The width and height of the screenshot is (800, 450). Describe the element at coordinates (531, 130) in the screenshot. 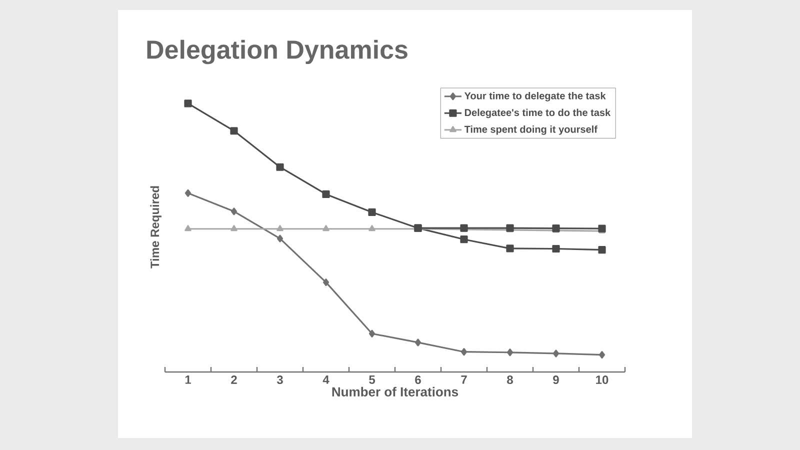

I see `legend-label: Time spent doing it yourself` at that location.